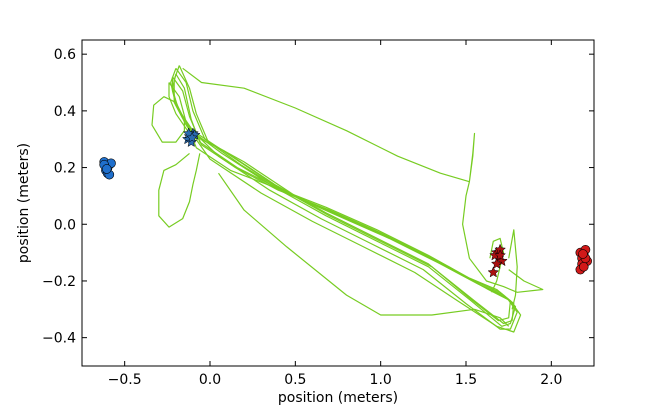  What do you see at coordinates (551, 380) in the screenshot?
I see `x-tick-label: 2.0` at bounding box center [551, 380].